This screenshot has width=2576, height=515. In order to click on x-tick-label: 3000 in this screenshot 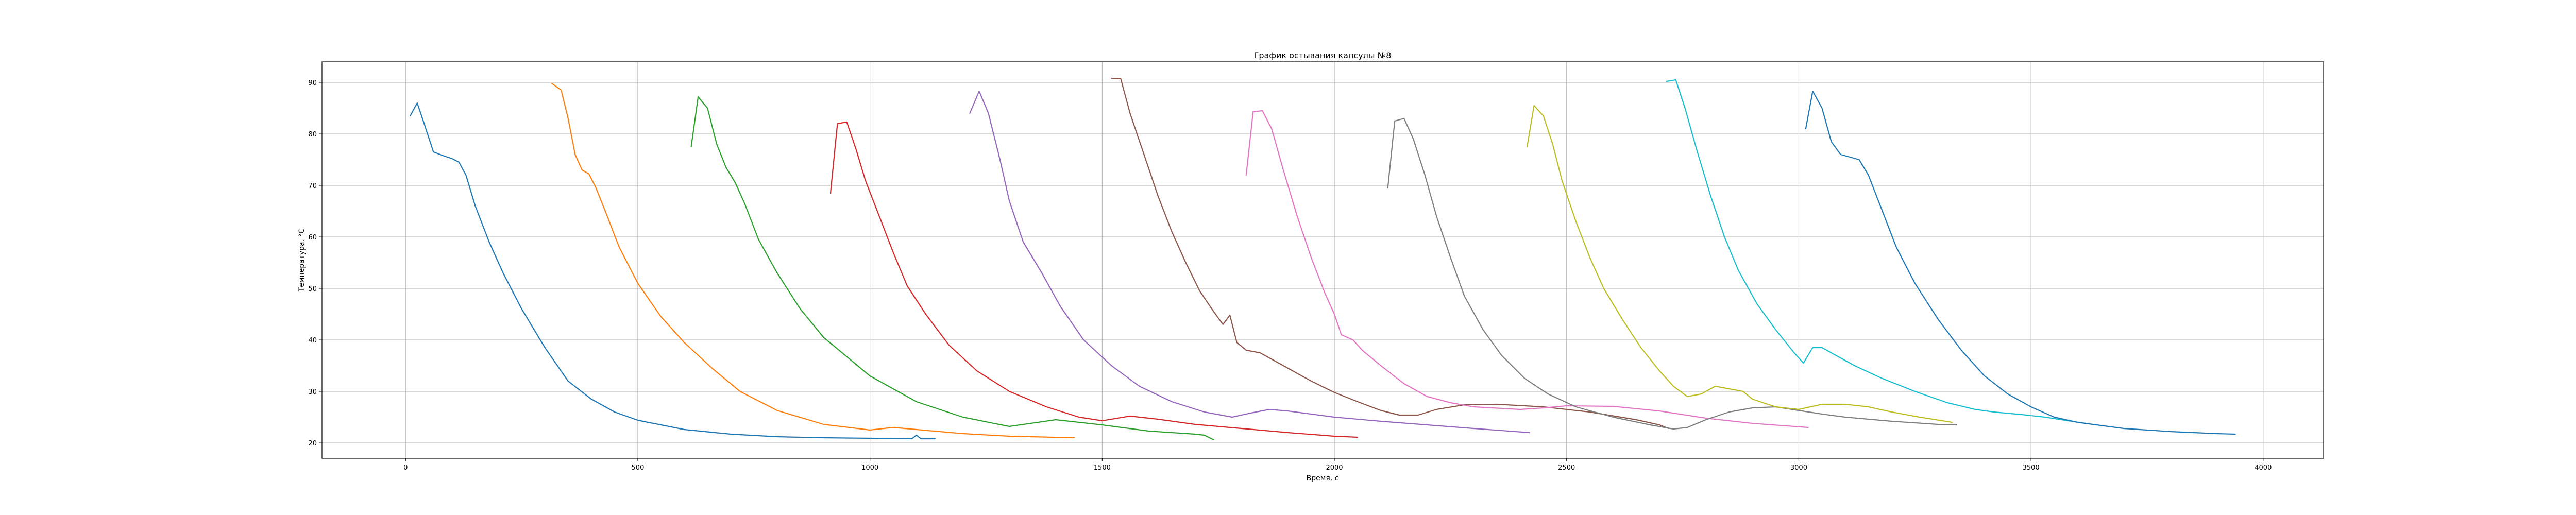, I will do `click(1798, 468)`.